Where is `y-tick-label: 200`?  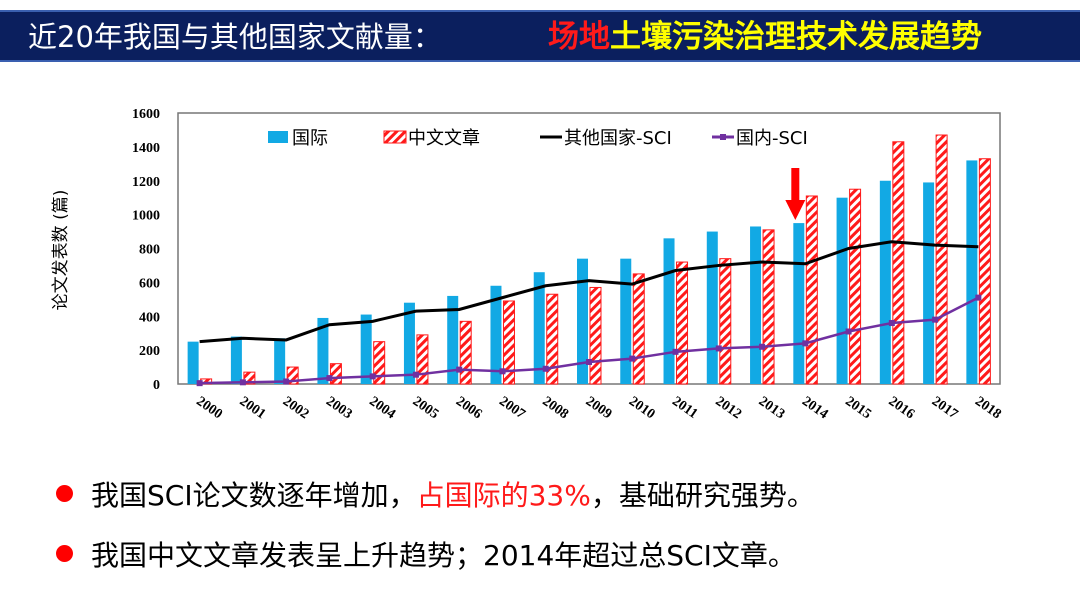 y-tick-label: 200 is located at coordinates (149, 351).